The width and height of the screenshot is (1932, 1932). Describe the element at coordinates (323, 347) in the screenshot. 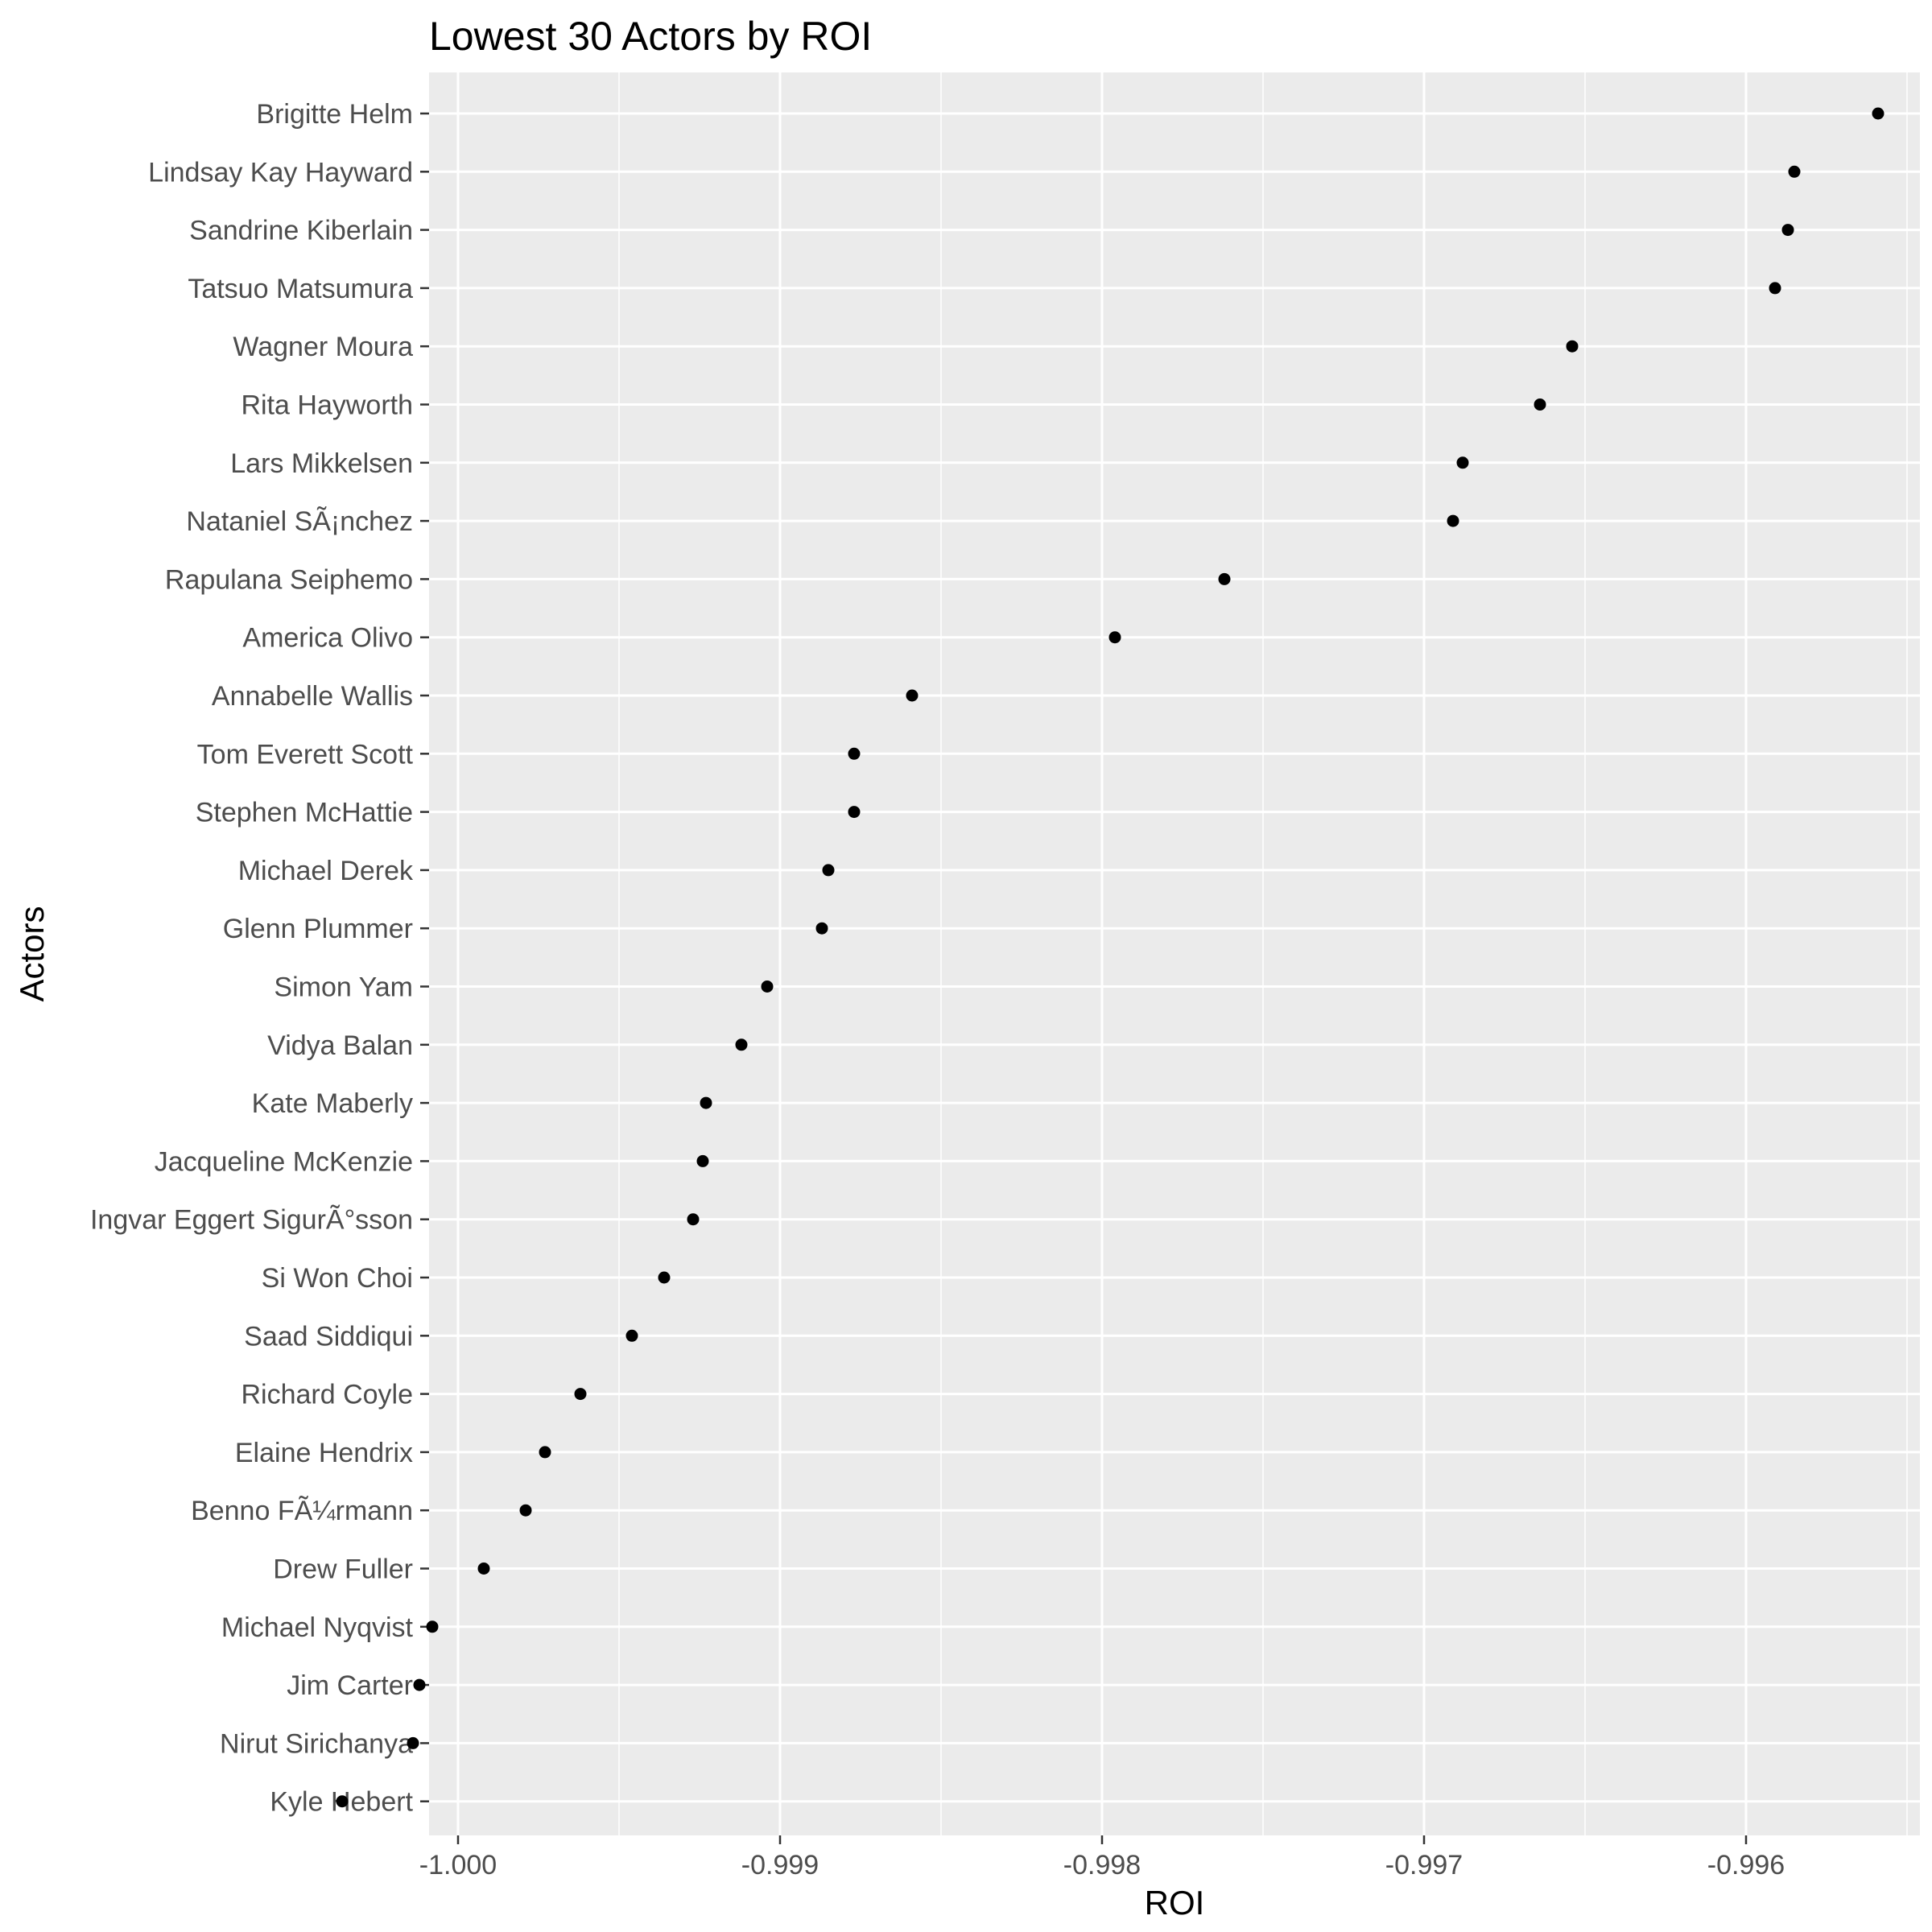

I see `y-tick-label: Wagner Moura` at that location.